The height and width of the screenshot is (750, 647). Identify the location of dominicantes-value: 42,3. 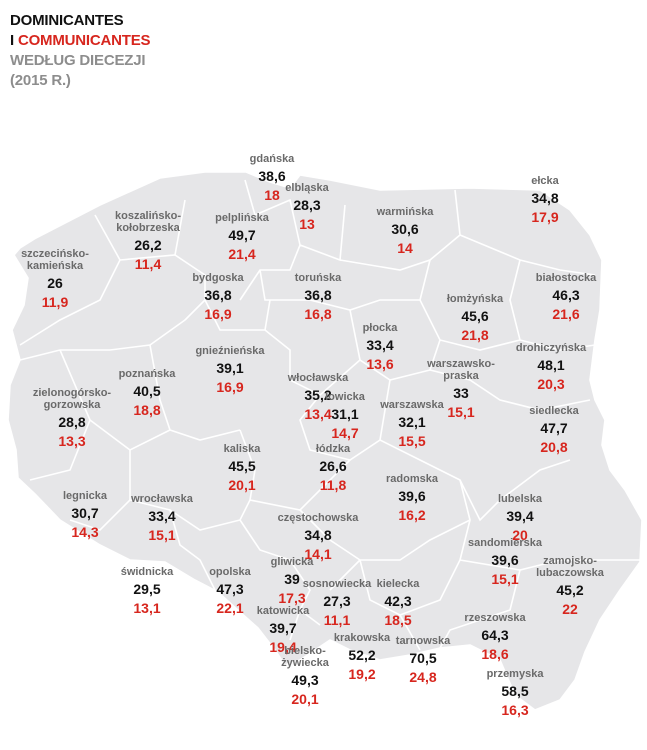
(398, 601).